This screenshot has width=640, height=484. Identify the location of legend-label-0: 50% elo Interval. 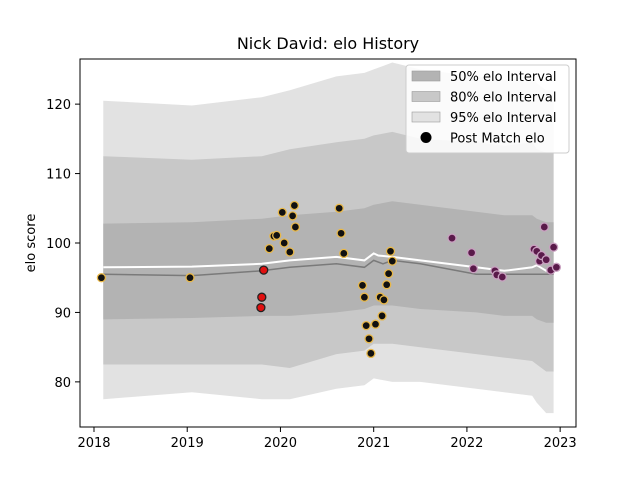
(503, 77).